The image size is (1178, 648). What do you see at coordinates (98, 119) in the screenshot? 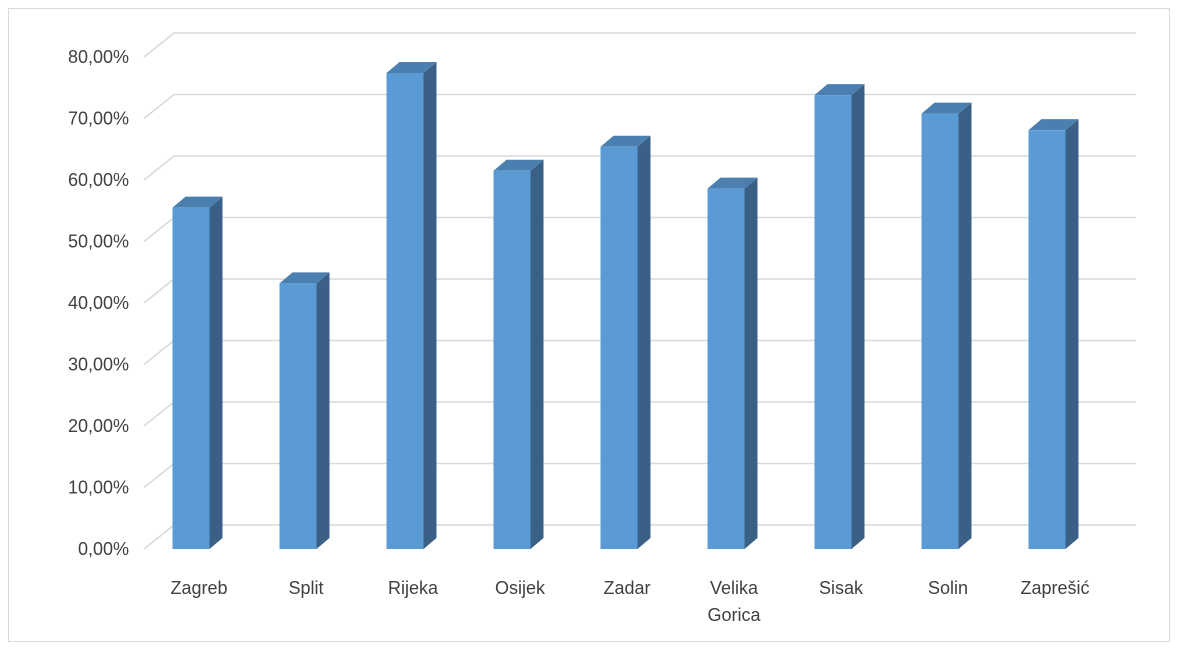
I see `y-tick-label: 70,00%` at bounding box center [98, 119].